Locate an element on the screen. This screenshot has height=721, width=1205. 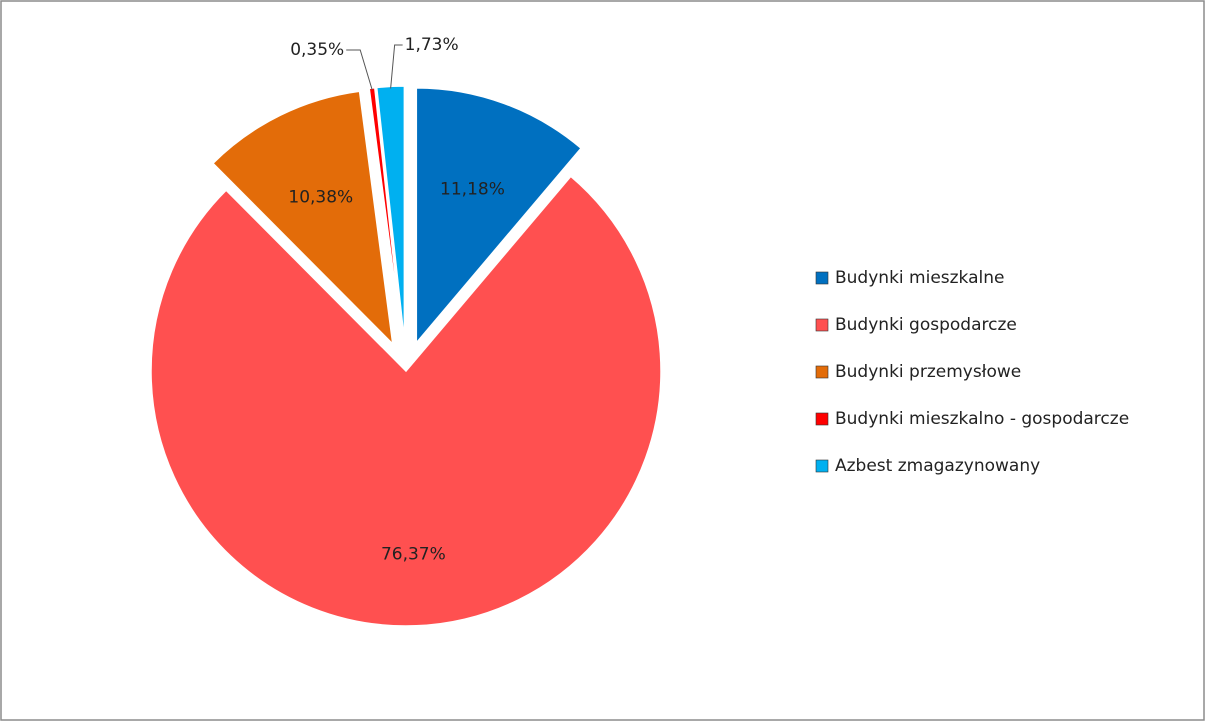
data-label: 76,37% is located at coordinates (413, 554).